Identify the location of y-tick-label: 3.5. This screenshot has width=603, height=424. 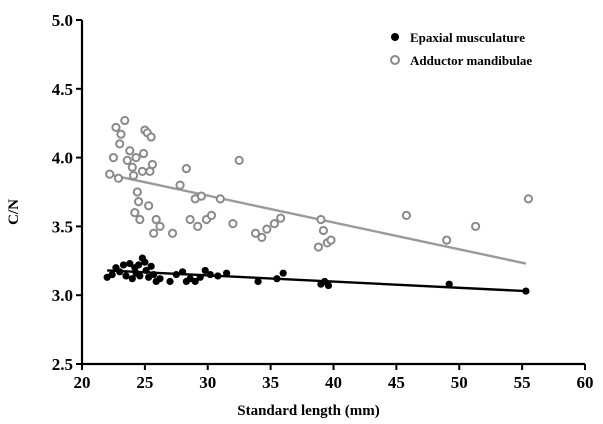
(62, 226).